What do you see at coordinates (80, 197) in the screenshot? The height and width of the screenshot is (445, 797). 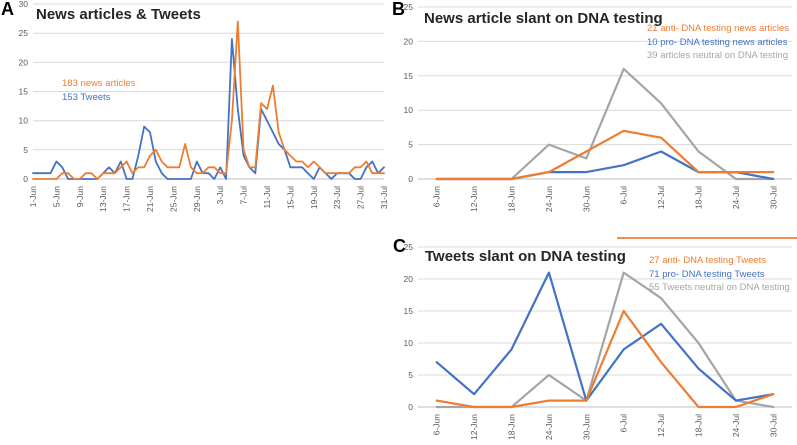 I see `svg-text: 9-Jun` at bounding box center [80, 197].